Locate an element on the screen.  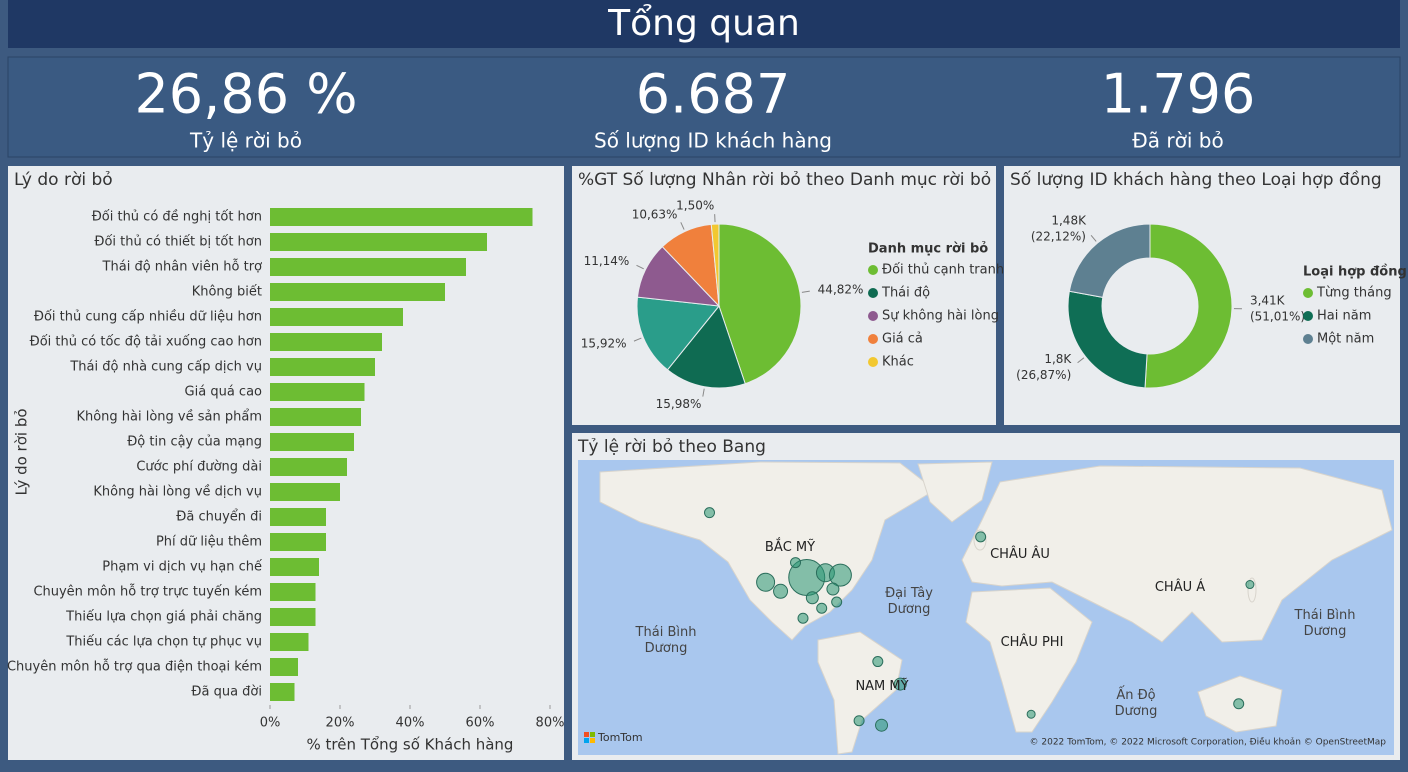
legend-label: Thái độ is located at coordinates (905, 293).